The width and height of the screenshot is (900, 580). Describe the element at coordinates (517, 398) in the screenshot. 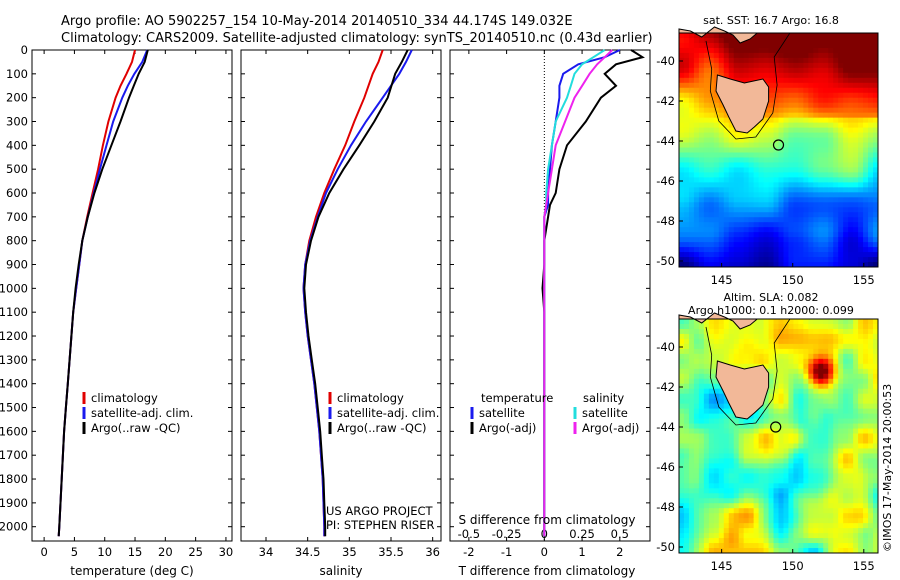

I see `legend-header-temperature: temperature` at that location.